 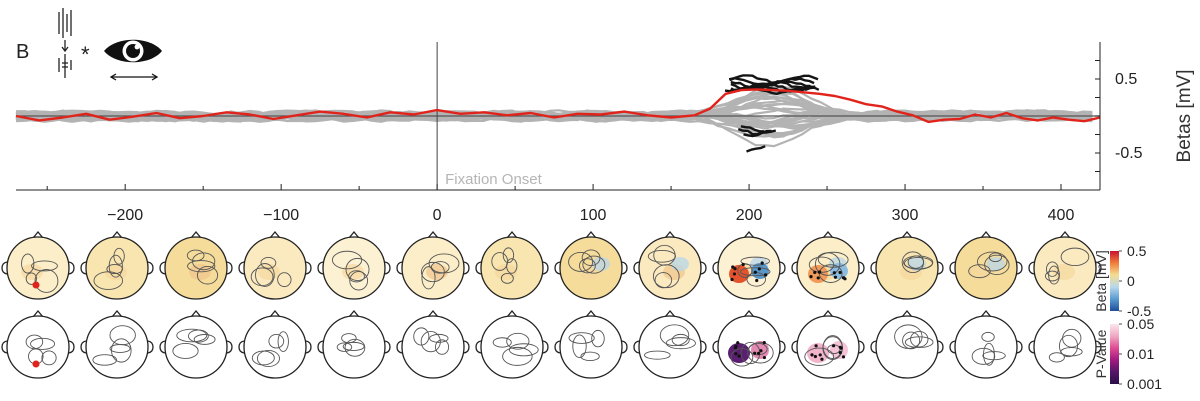 I want to click on highlighted-series, so click(x=558, y=106).